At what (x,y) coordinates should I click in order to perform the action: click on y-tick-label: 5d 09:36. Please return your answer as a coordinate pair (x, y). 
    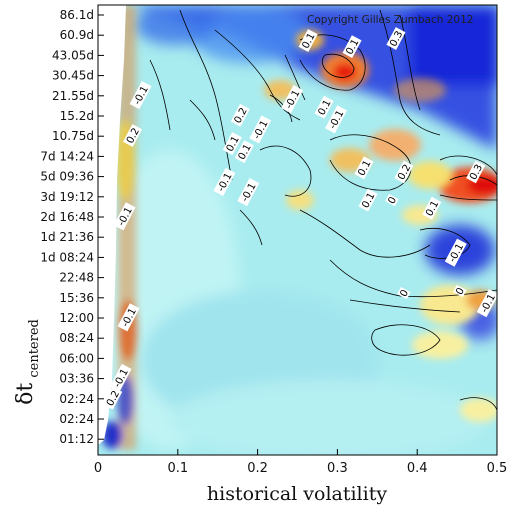
    Looking at the image, I should click on (67, 177).